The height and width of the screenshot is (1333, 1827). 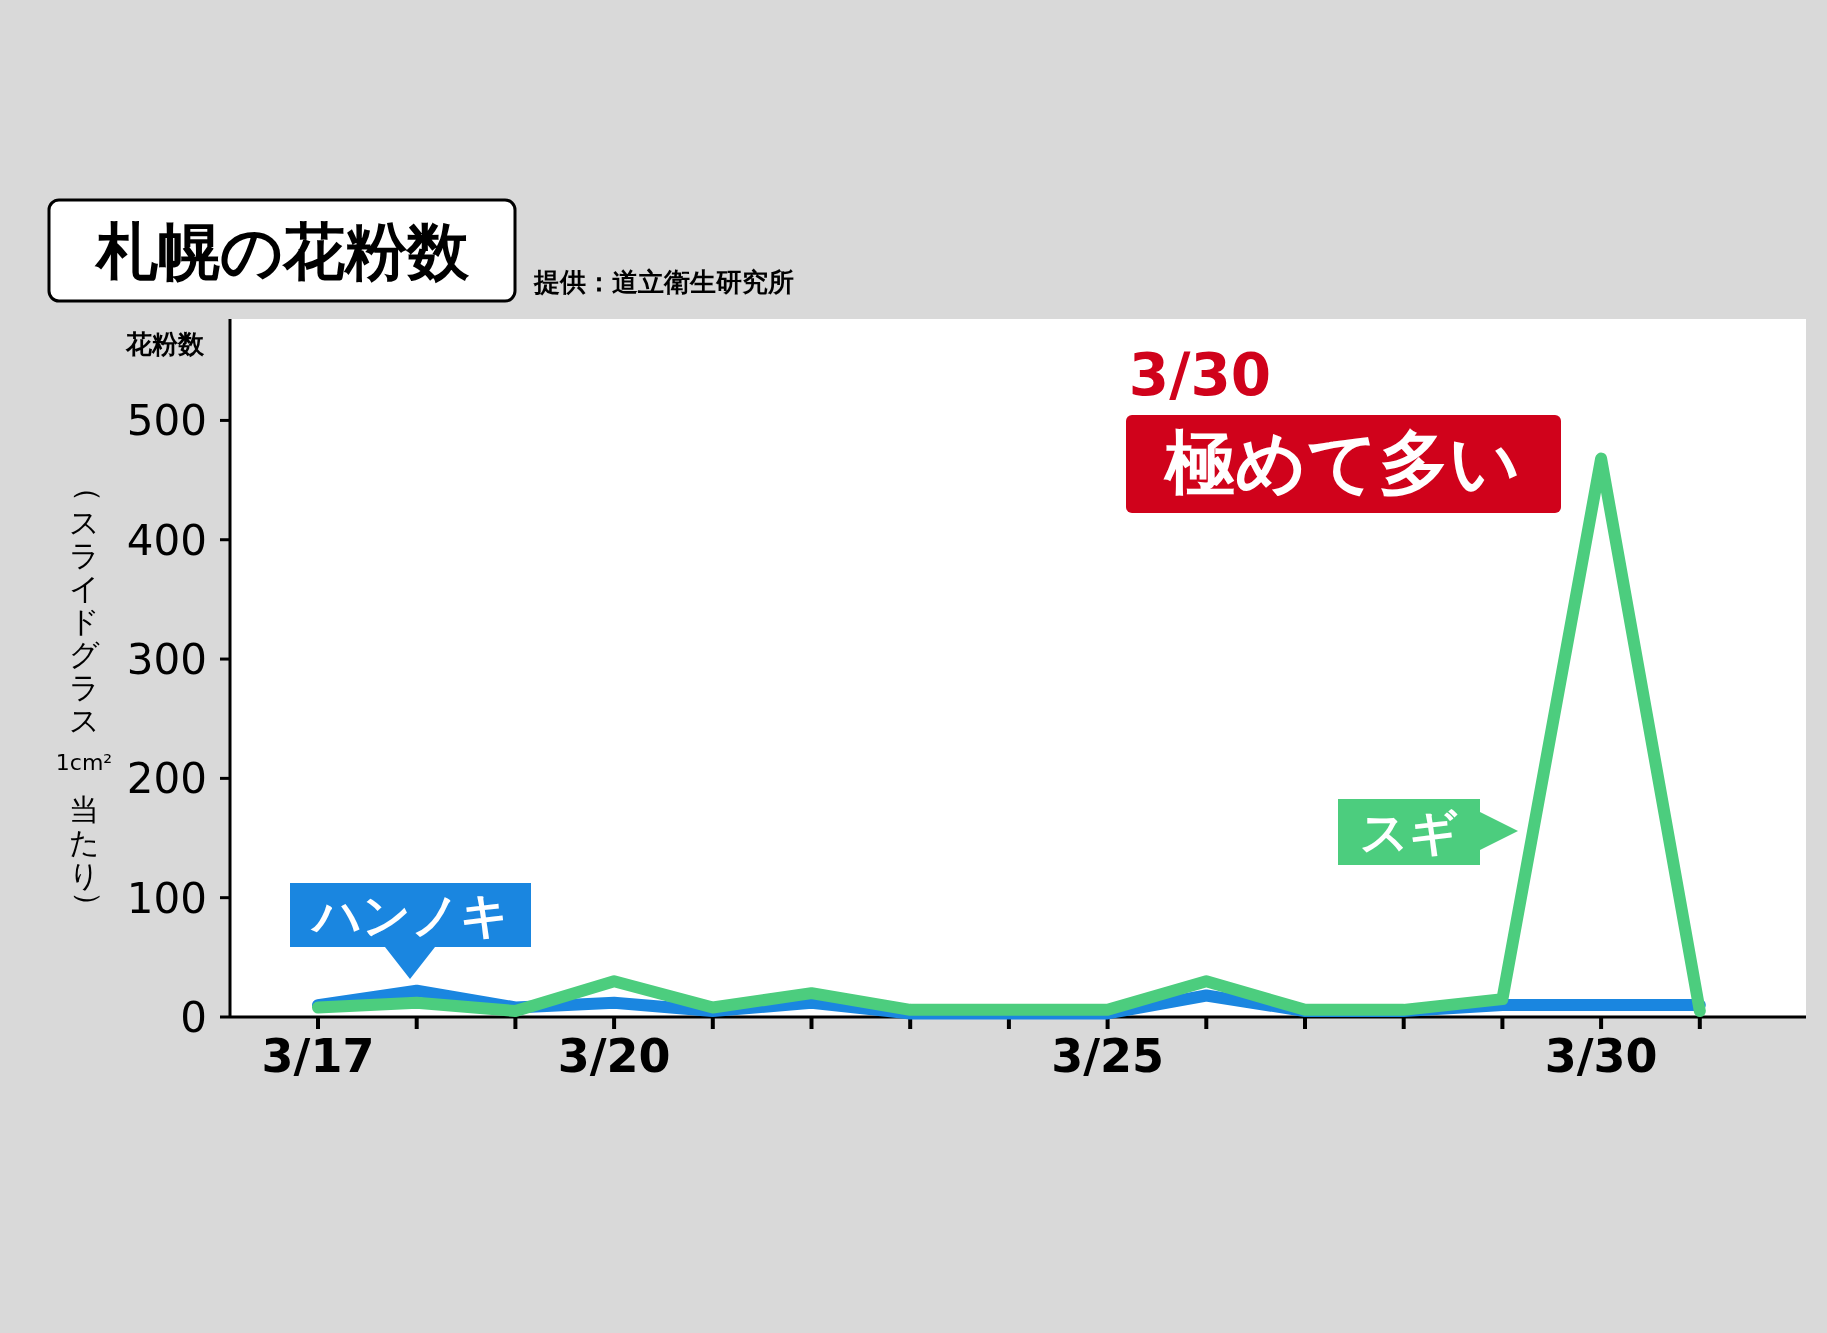 I want to click on y-tick-label: 500, so click(x=166, y=421).